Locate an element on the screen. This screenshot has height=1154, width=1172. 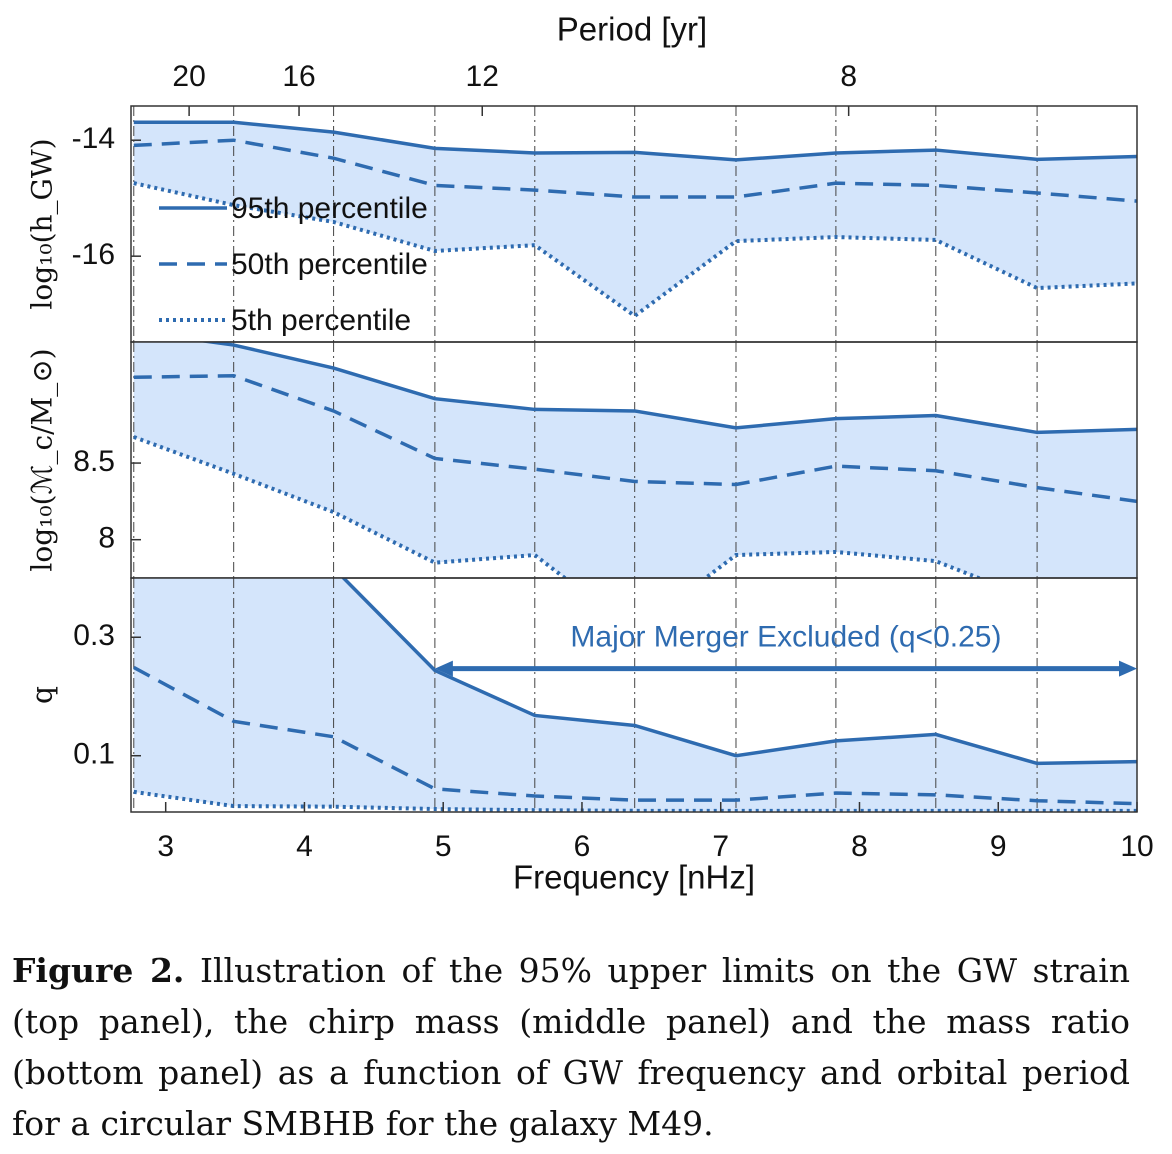
x-tick-label: 7 is located at coordinates (720, 846).